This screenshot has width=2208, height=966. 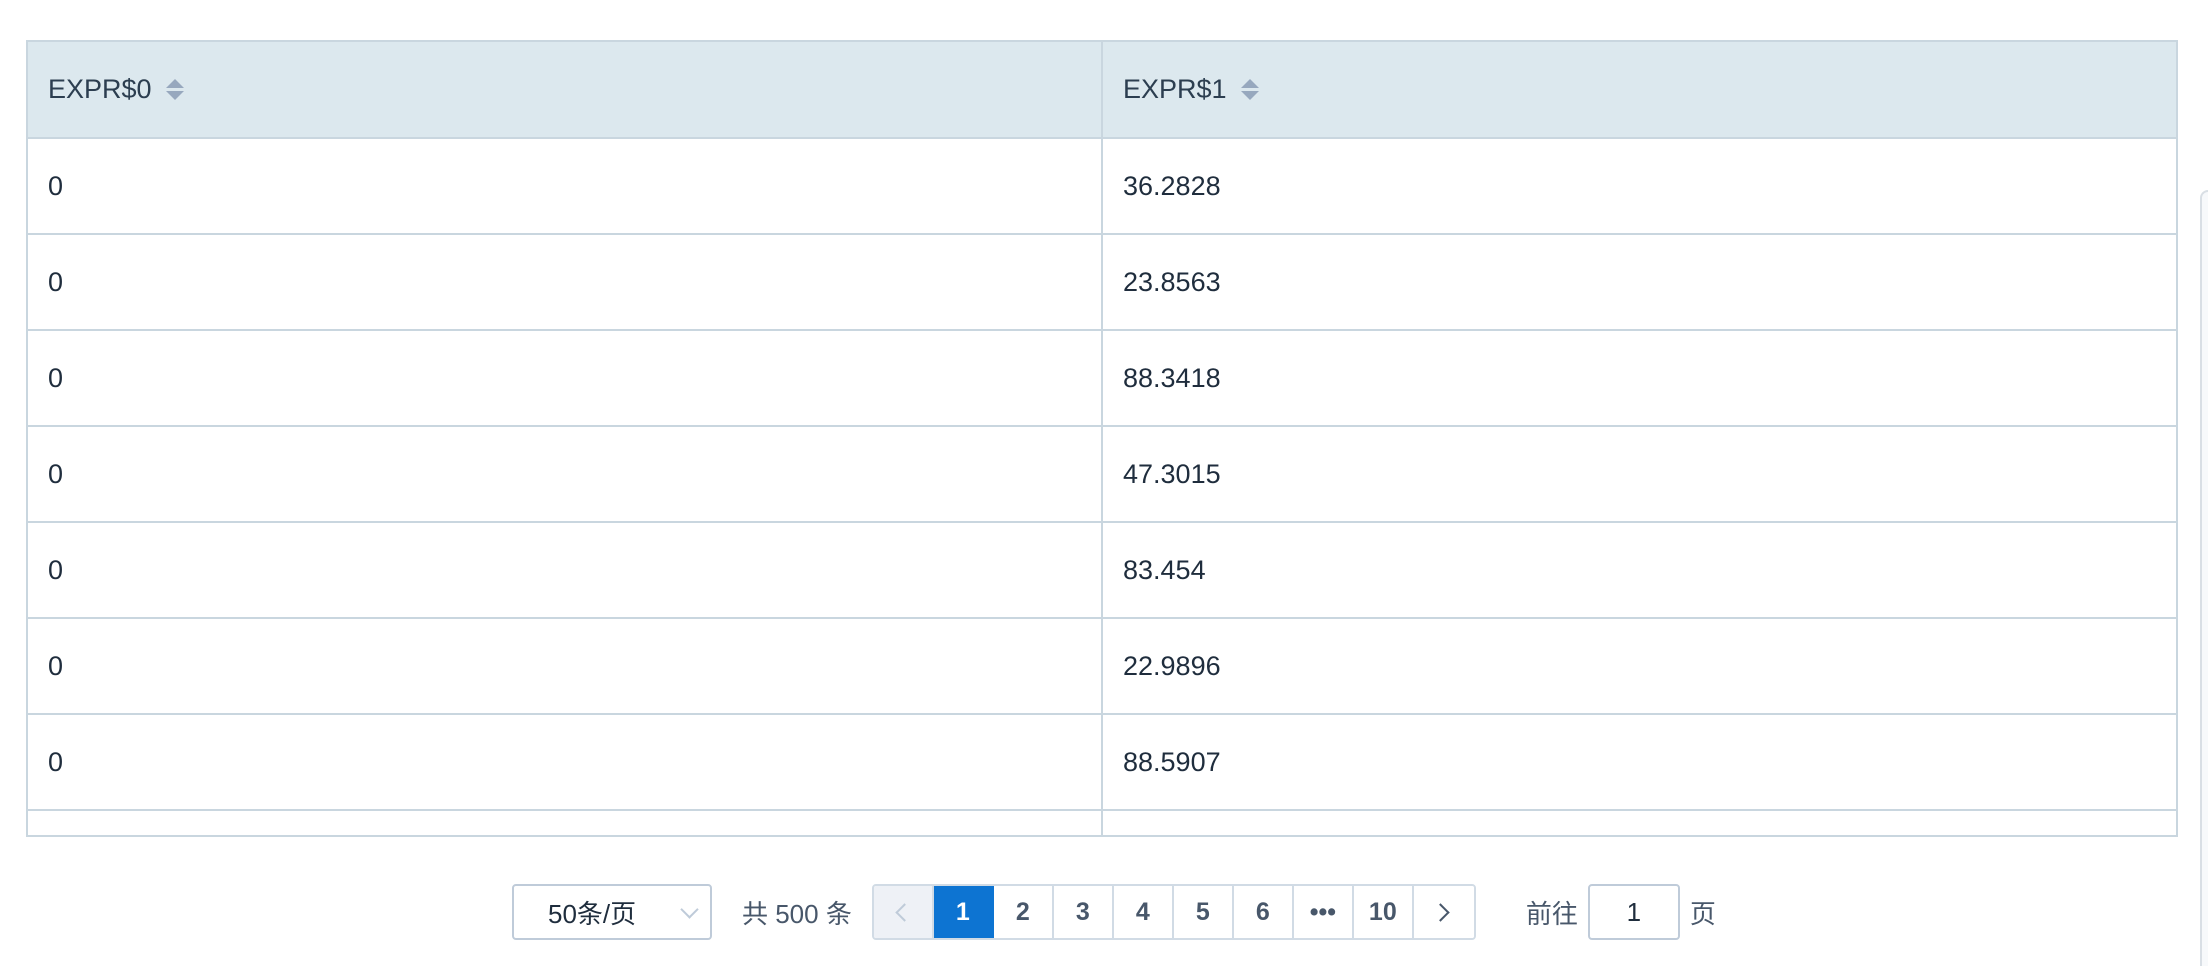 What do you see at coordinates (1639, 762) in the screenshot?
I see `table-cell: 88.5907` at bounding box center [1639, 762].